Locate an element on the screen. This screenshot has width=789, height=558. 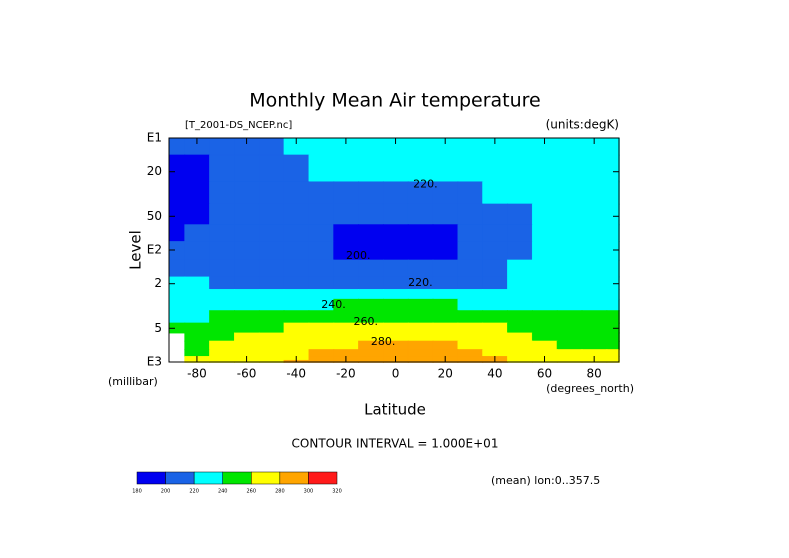
contour-label: 220. is located at coordinates (425, 183).